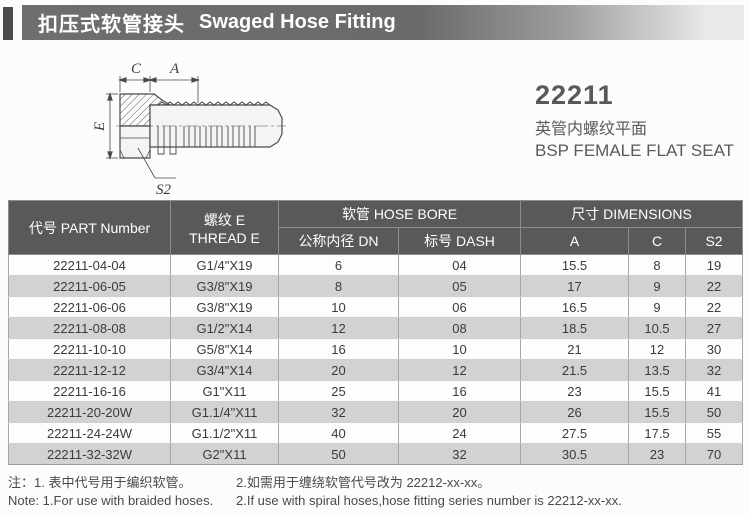  What do you see at coordinates (459, 265) in the screenshot?
I see `cell-dash: 04` at bounding box center [459, 265].